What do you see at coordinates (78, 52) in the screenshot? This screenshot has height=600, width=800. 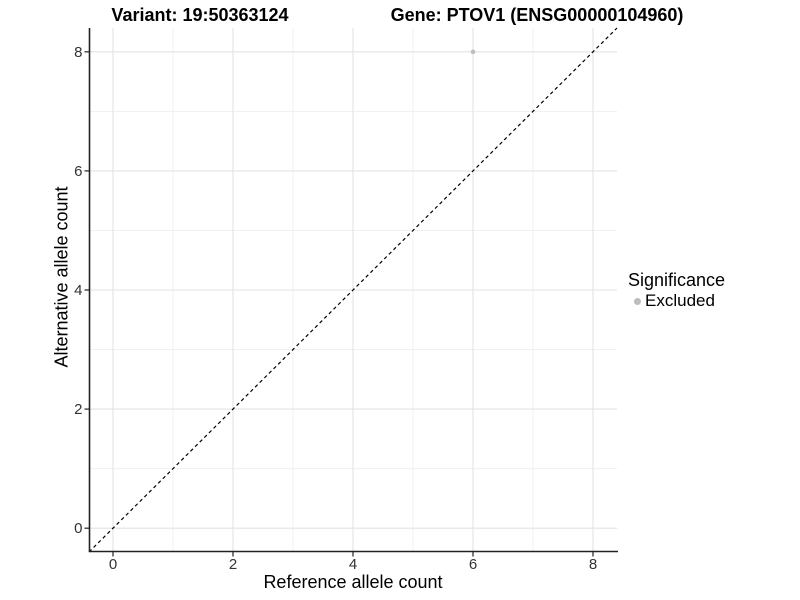 I see `y-tick-label: 8` at bounding box center [78, 52].